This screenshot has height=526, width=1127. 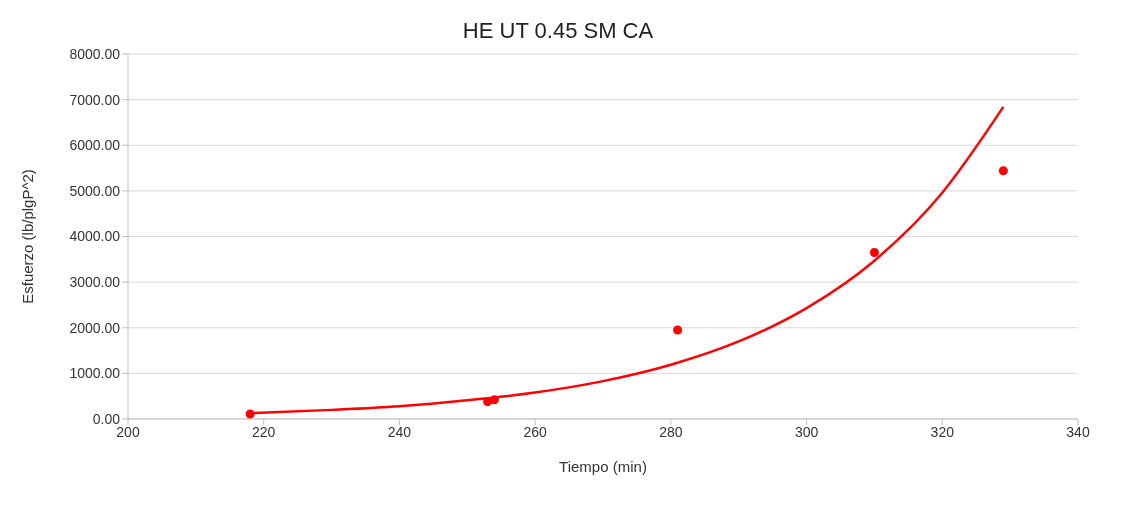 I want to click on y-tick-label: 1000.00, so click(x=95, y=373).